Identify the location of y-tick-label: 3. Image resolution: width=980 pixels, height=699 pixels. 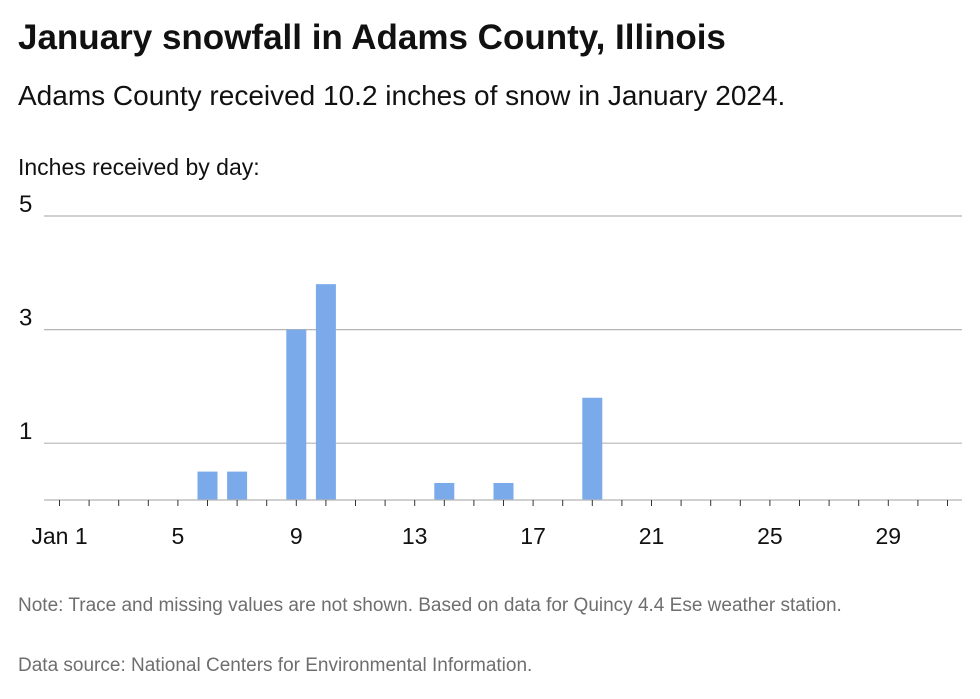
(25, 318).